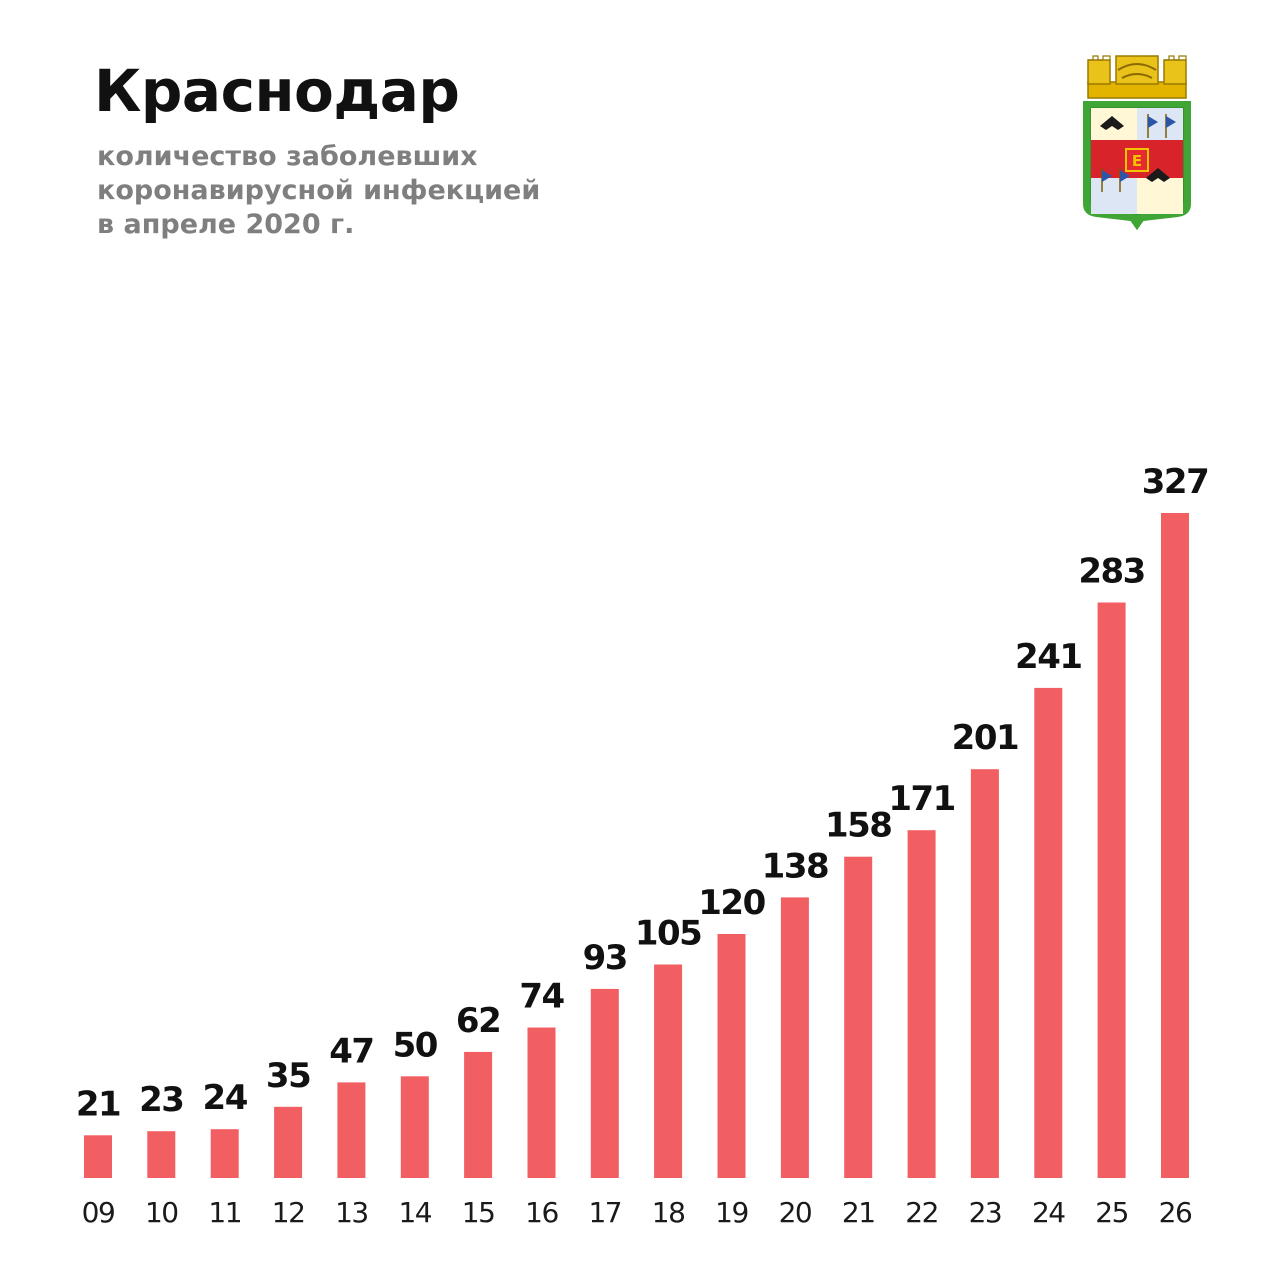  I want to click on x-tick-label: 18, so click(668, 1212).